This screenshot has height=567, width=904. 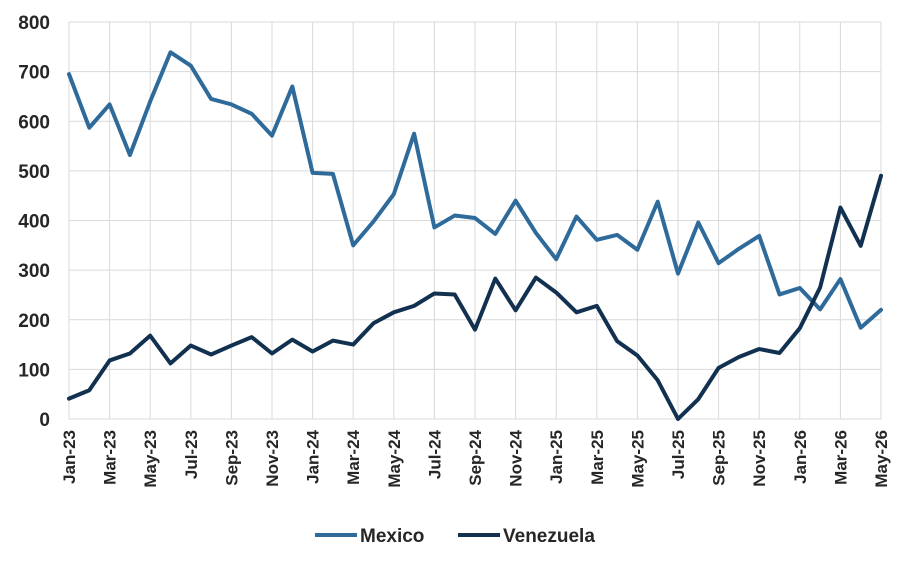 I want to click on y-tick-label: 0, so click(x=44, y=420).